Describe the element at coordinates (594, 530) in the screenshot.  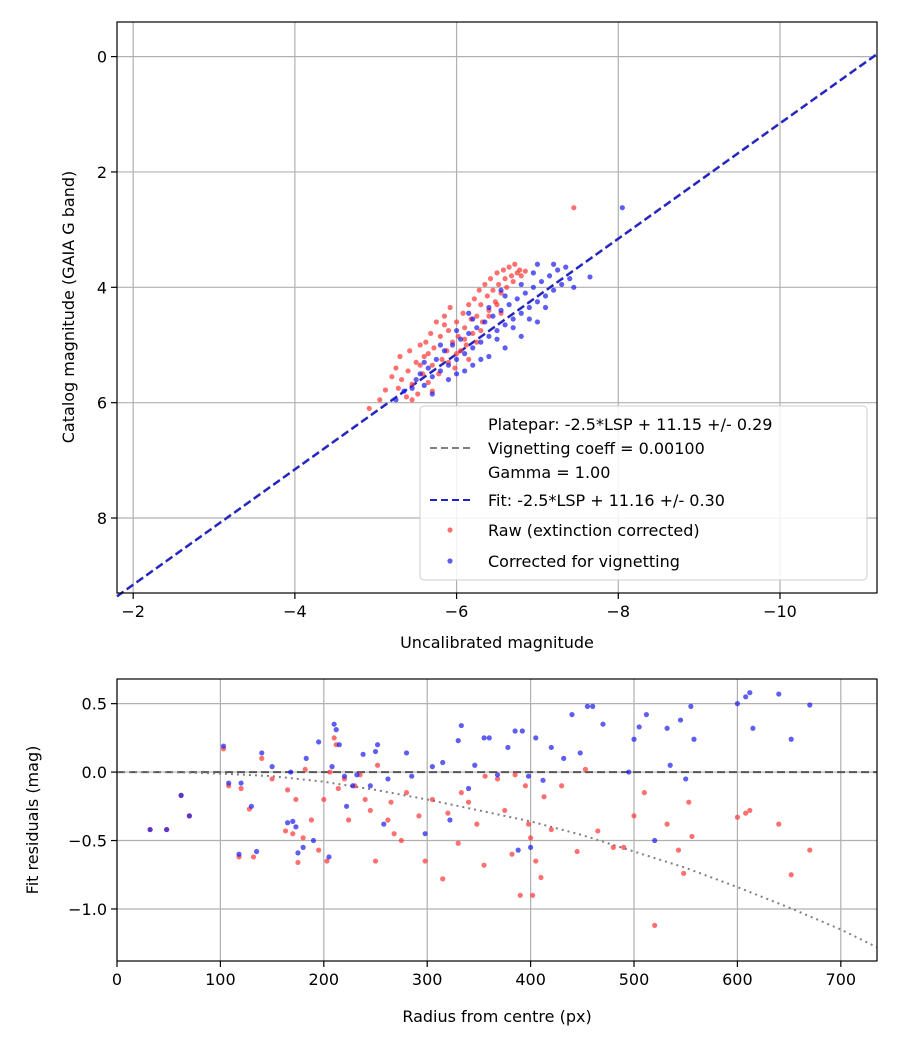
I see `legend-raw: Raw (extinction corrected)` at that location.